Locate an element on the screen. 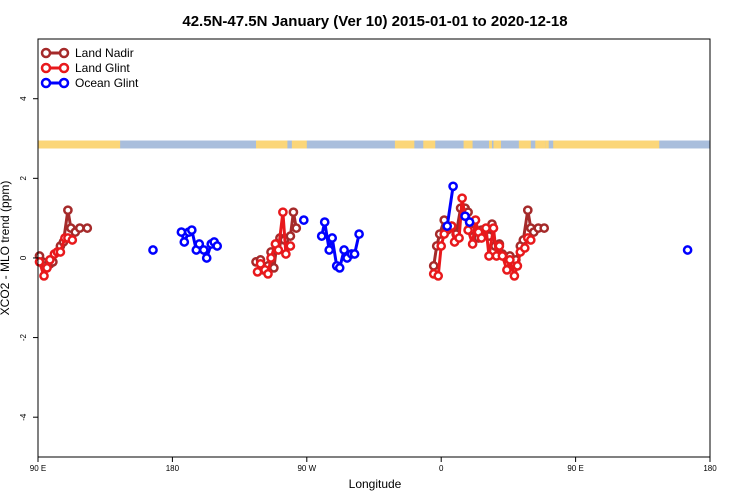 The width and height of the screenshot is (750, 500). y-tick-label: 2 is located at coordinates (23, 178).